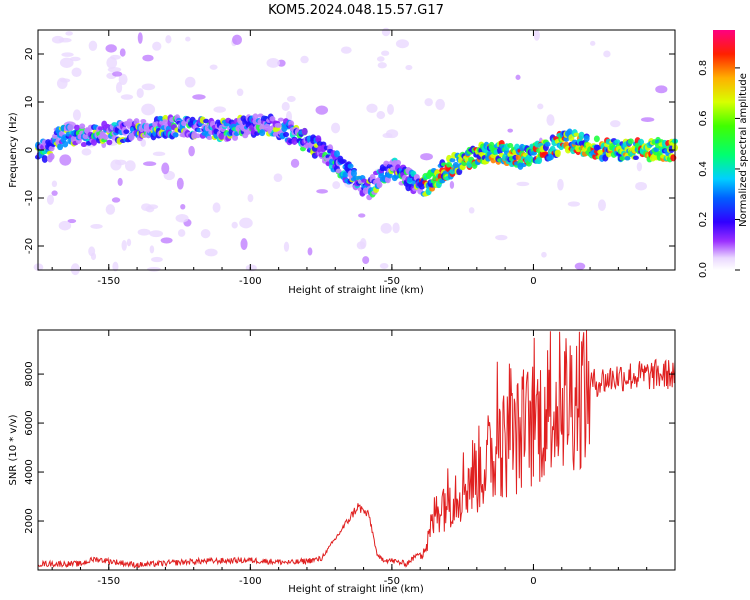  What do you see at coordinates (29, 422) in the screenshot?
I see `y-tick-label: 6000` at bounding box center [29, 422].